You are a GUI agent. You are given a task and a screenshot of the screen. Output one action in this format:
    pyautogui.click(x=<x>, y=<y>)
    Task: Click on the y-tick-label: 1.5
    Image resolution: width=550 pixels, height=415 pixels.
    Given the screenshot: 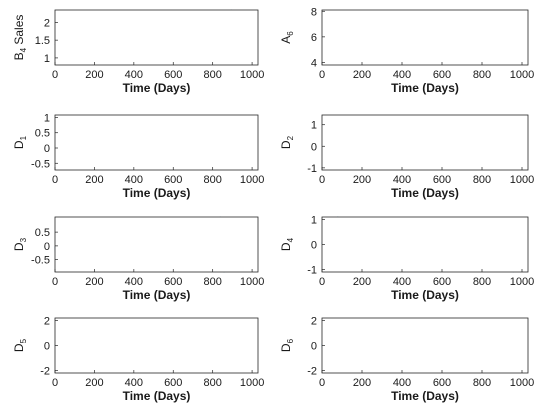 What is the action you would take?
    pyautogui.click(x=42, y=41)
    